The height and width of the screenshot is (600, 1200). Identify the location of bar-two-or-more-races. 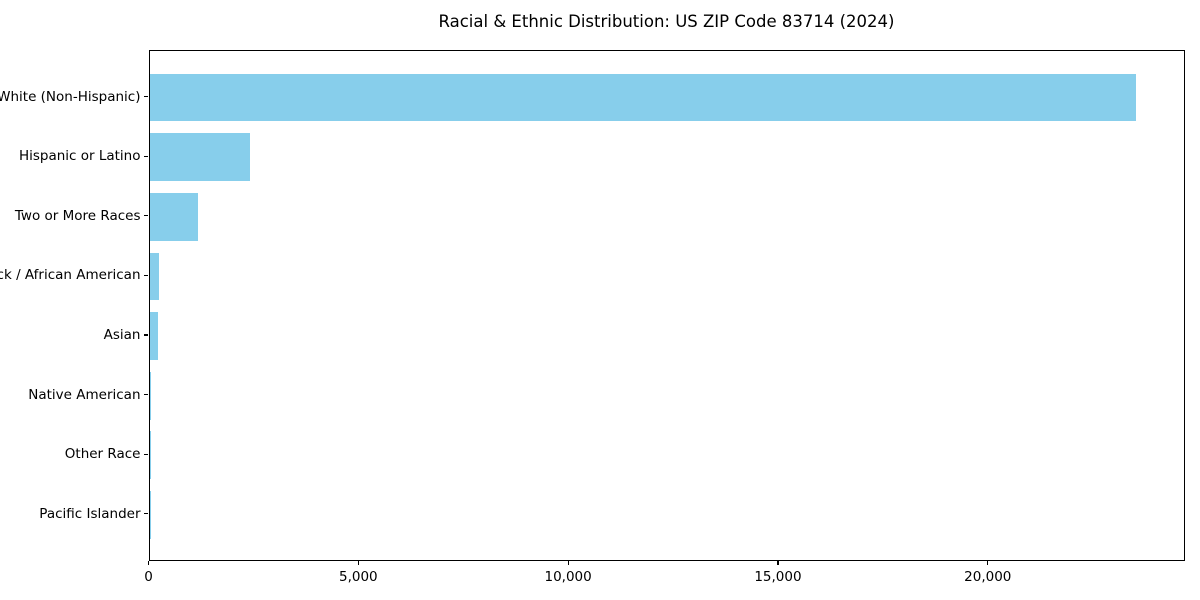
(173, 216).